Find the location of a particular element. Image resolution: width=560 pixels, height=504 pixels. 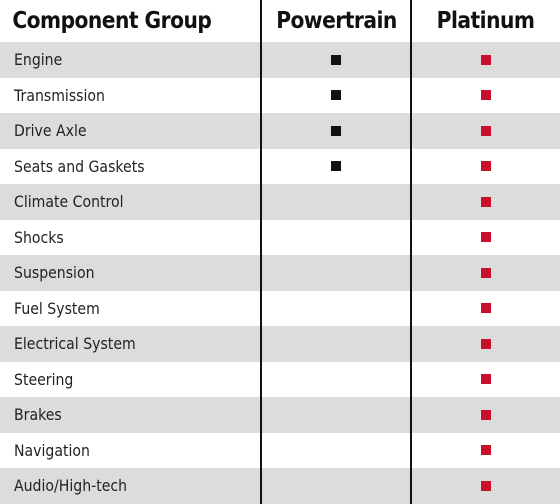

table-row: Steering is located at coordinates (280, 379).